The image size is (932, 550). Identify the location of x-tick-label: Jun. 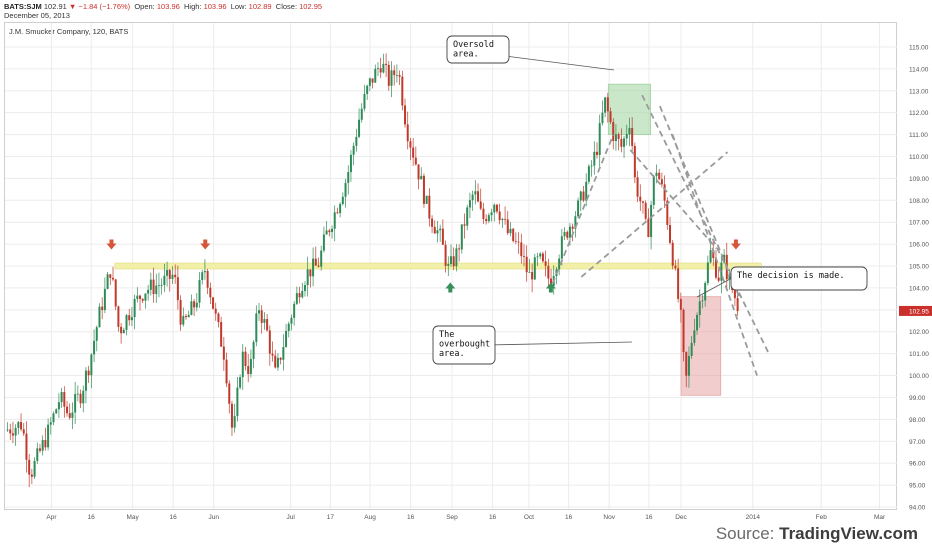
(213, 517).